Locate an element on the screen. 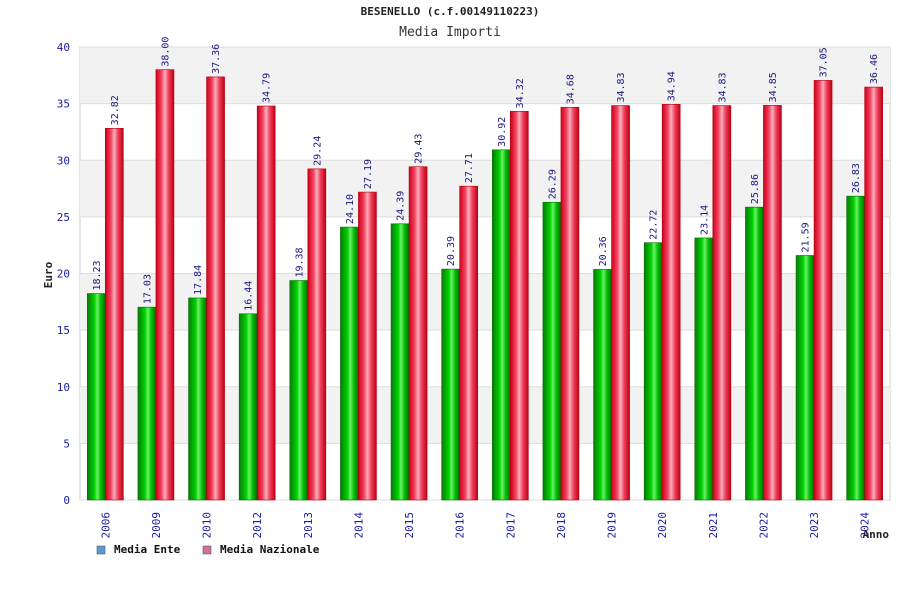 This screenshot has width=900, height=600. value-label: 29.43 is located at coordinates (419, 149).